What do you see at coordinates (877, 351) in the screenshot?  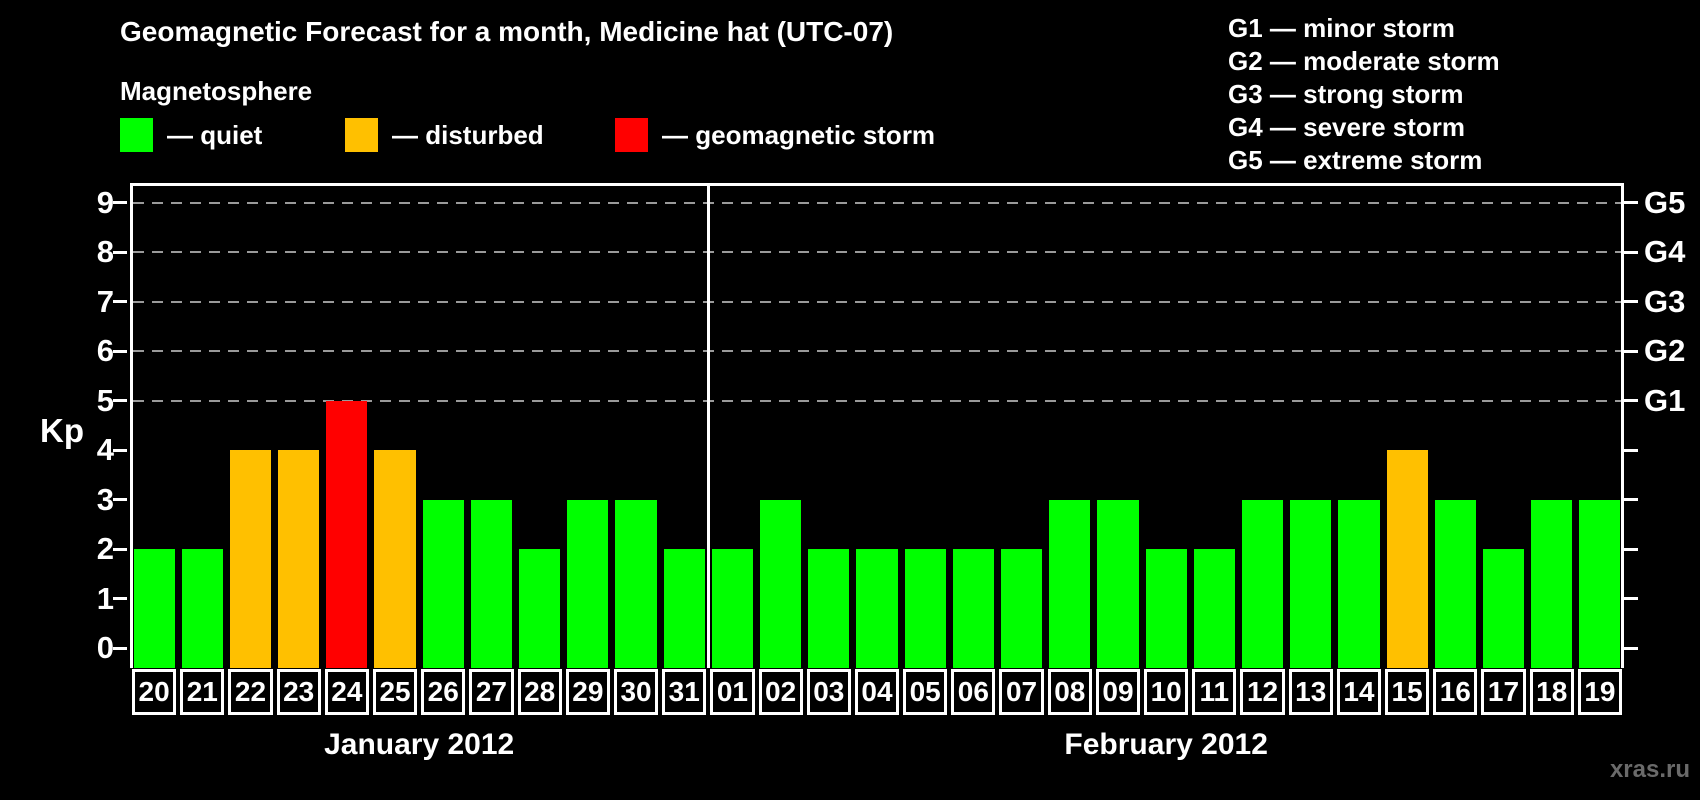 I see `gridline-kp6` at bounding box center [877, 351].